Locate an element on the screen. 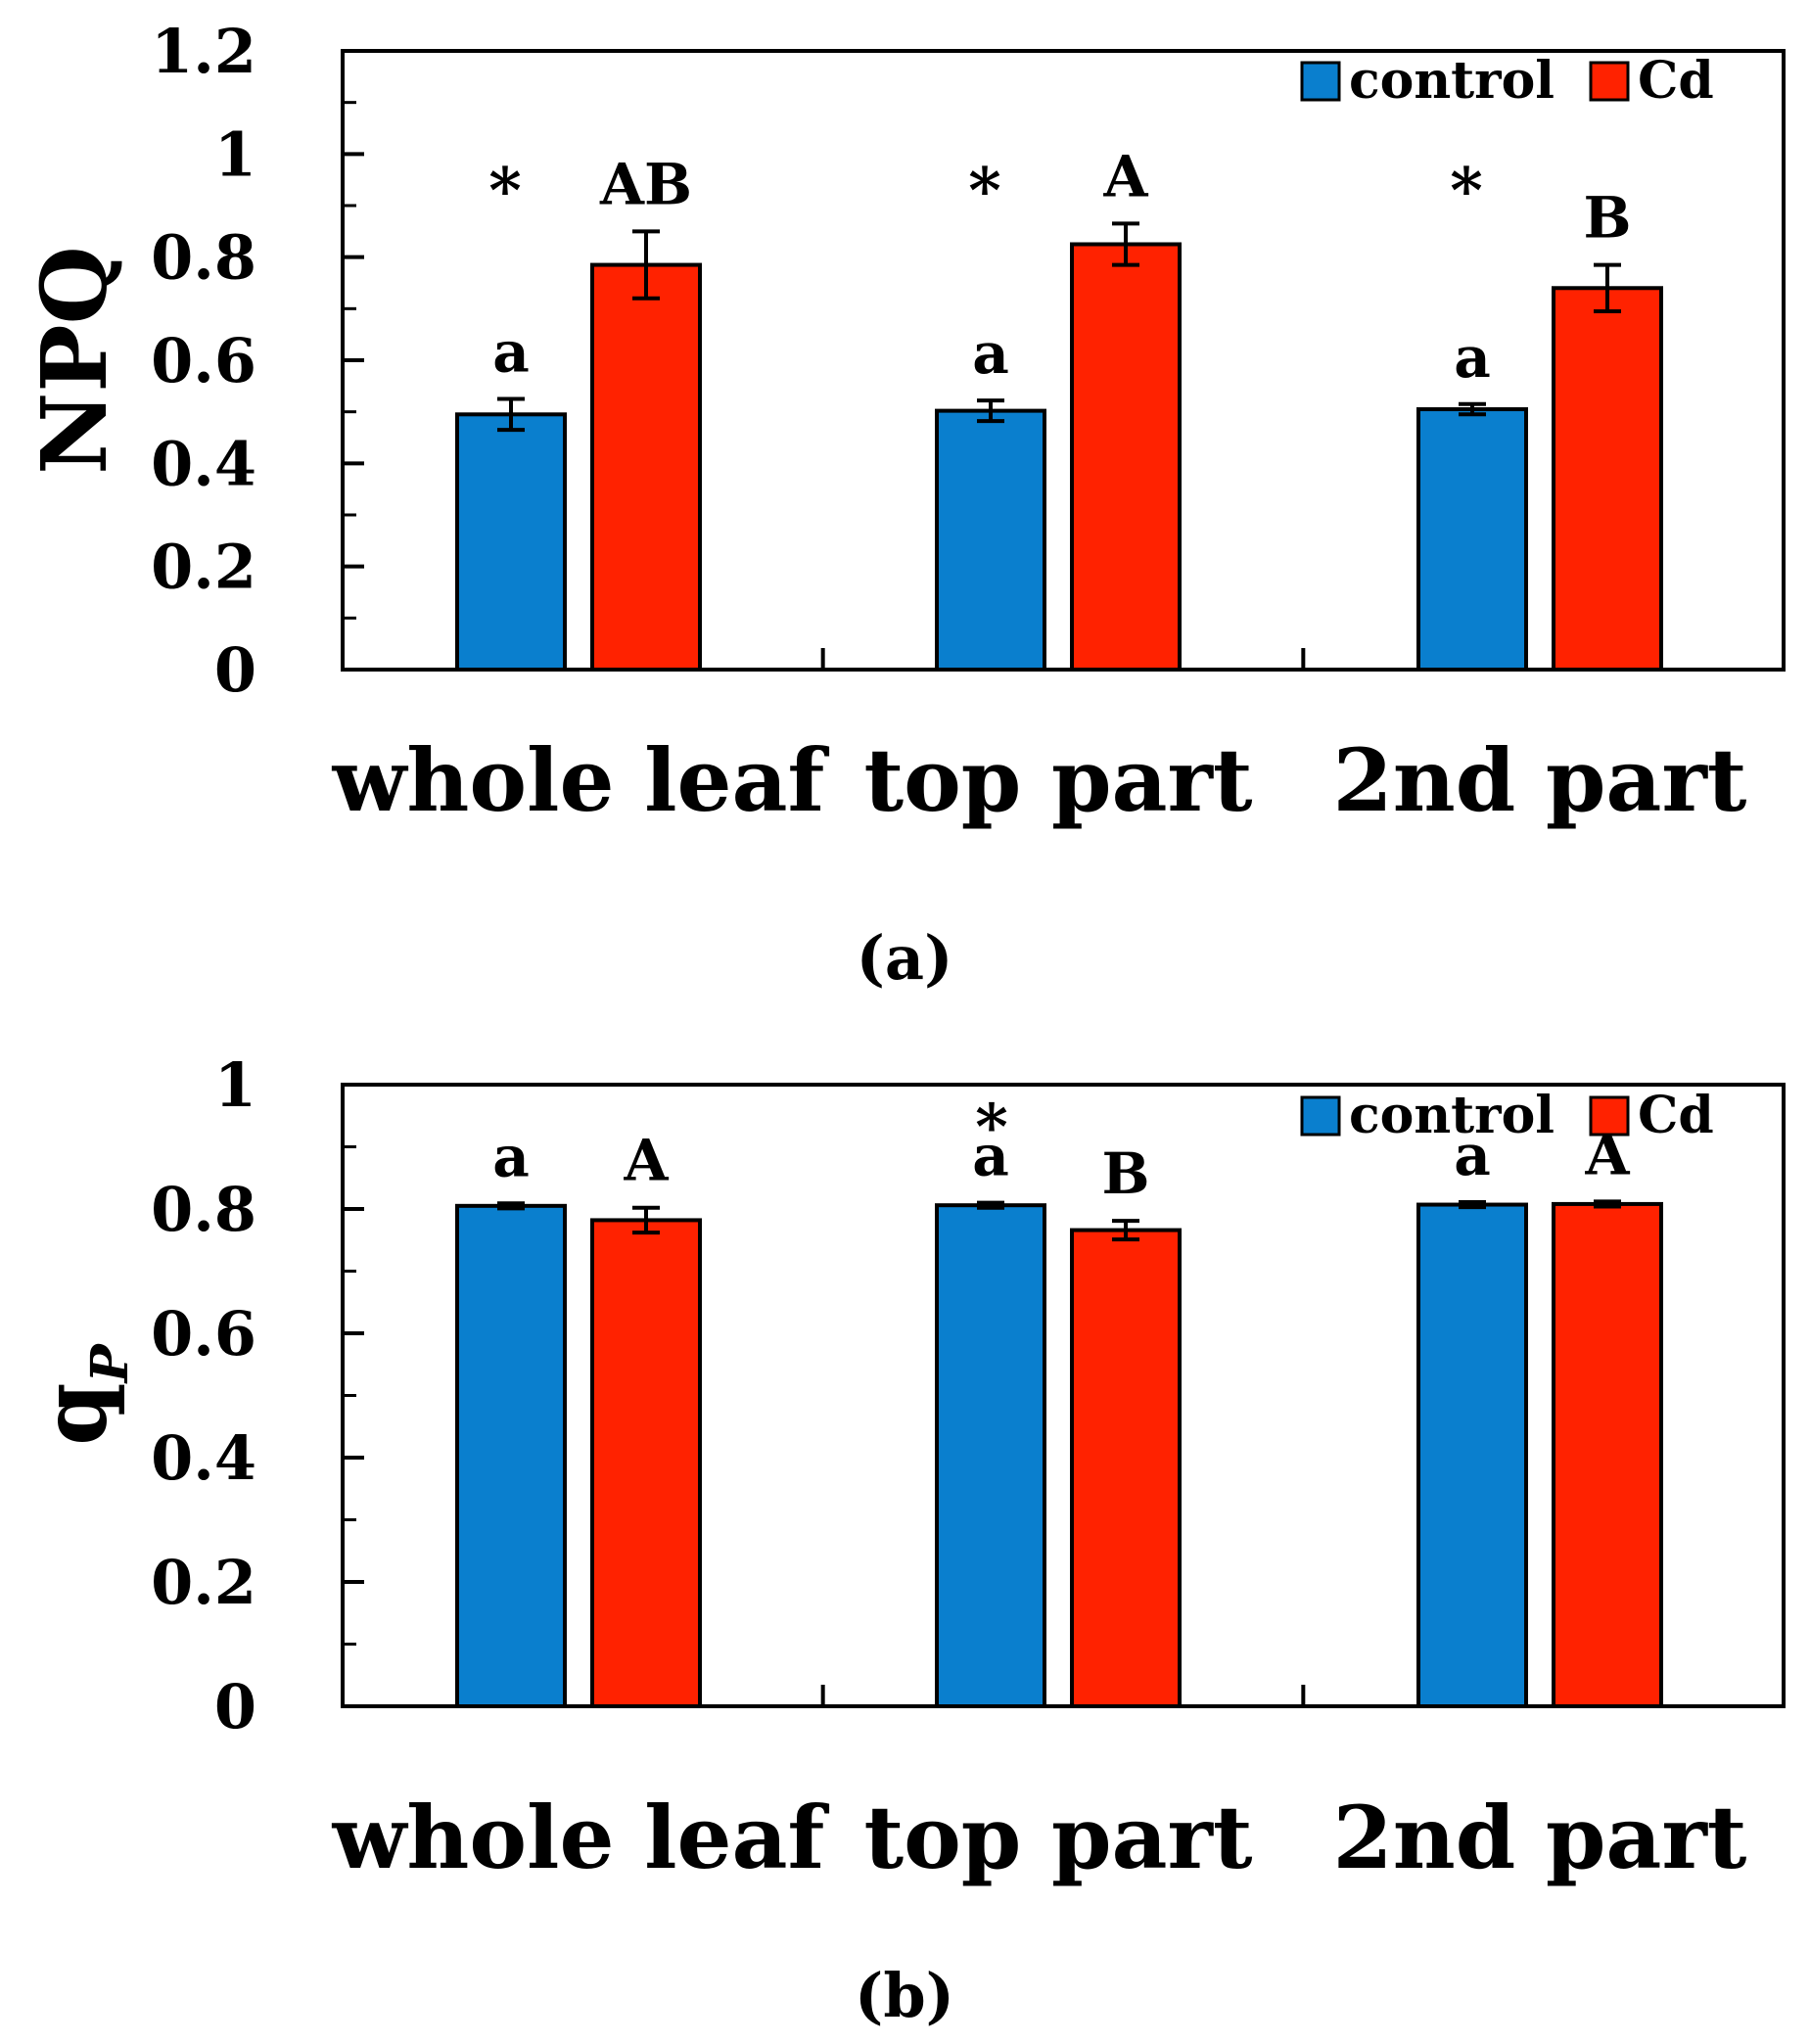  panel-b-ylabel: qP is located at coordinates (81, 1393).